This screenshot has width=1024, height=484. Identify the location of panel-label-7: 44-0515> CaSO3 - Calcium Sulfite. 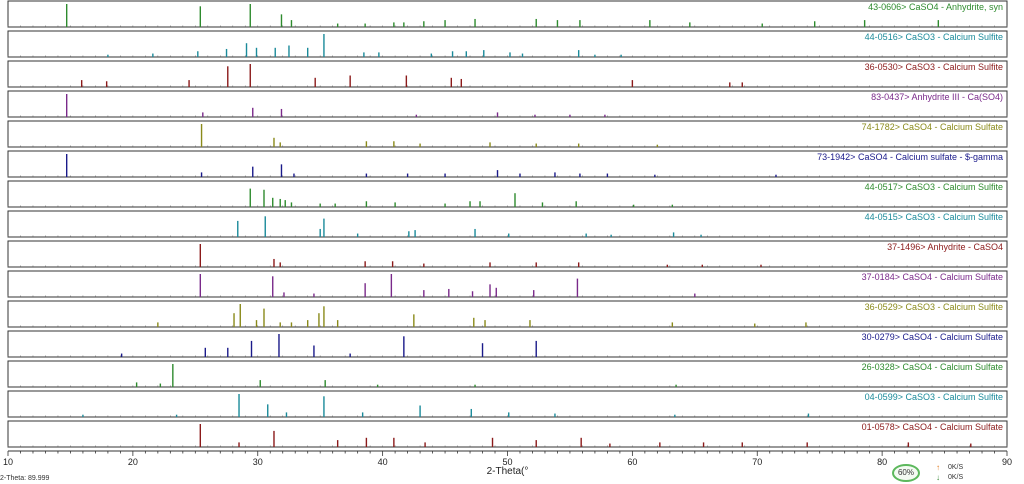
(934, 217).